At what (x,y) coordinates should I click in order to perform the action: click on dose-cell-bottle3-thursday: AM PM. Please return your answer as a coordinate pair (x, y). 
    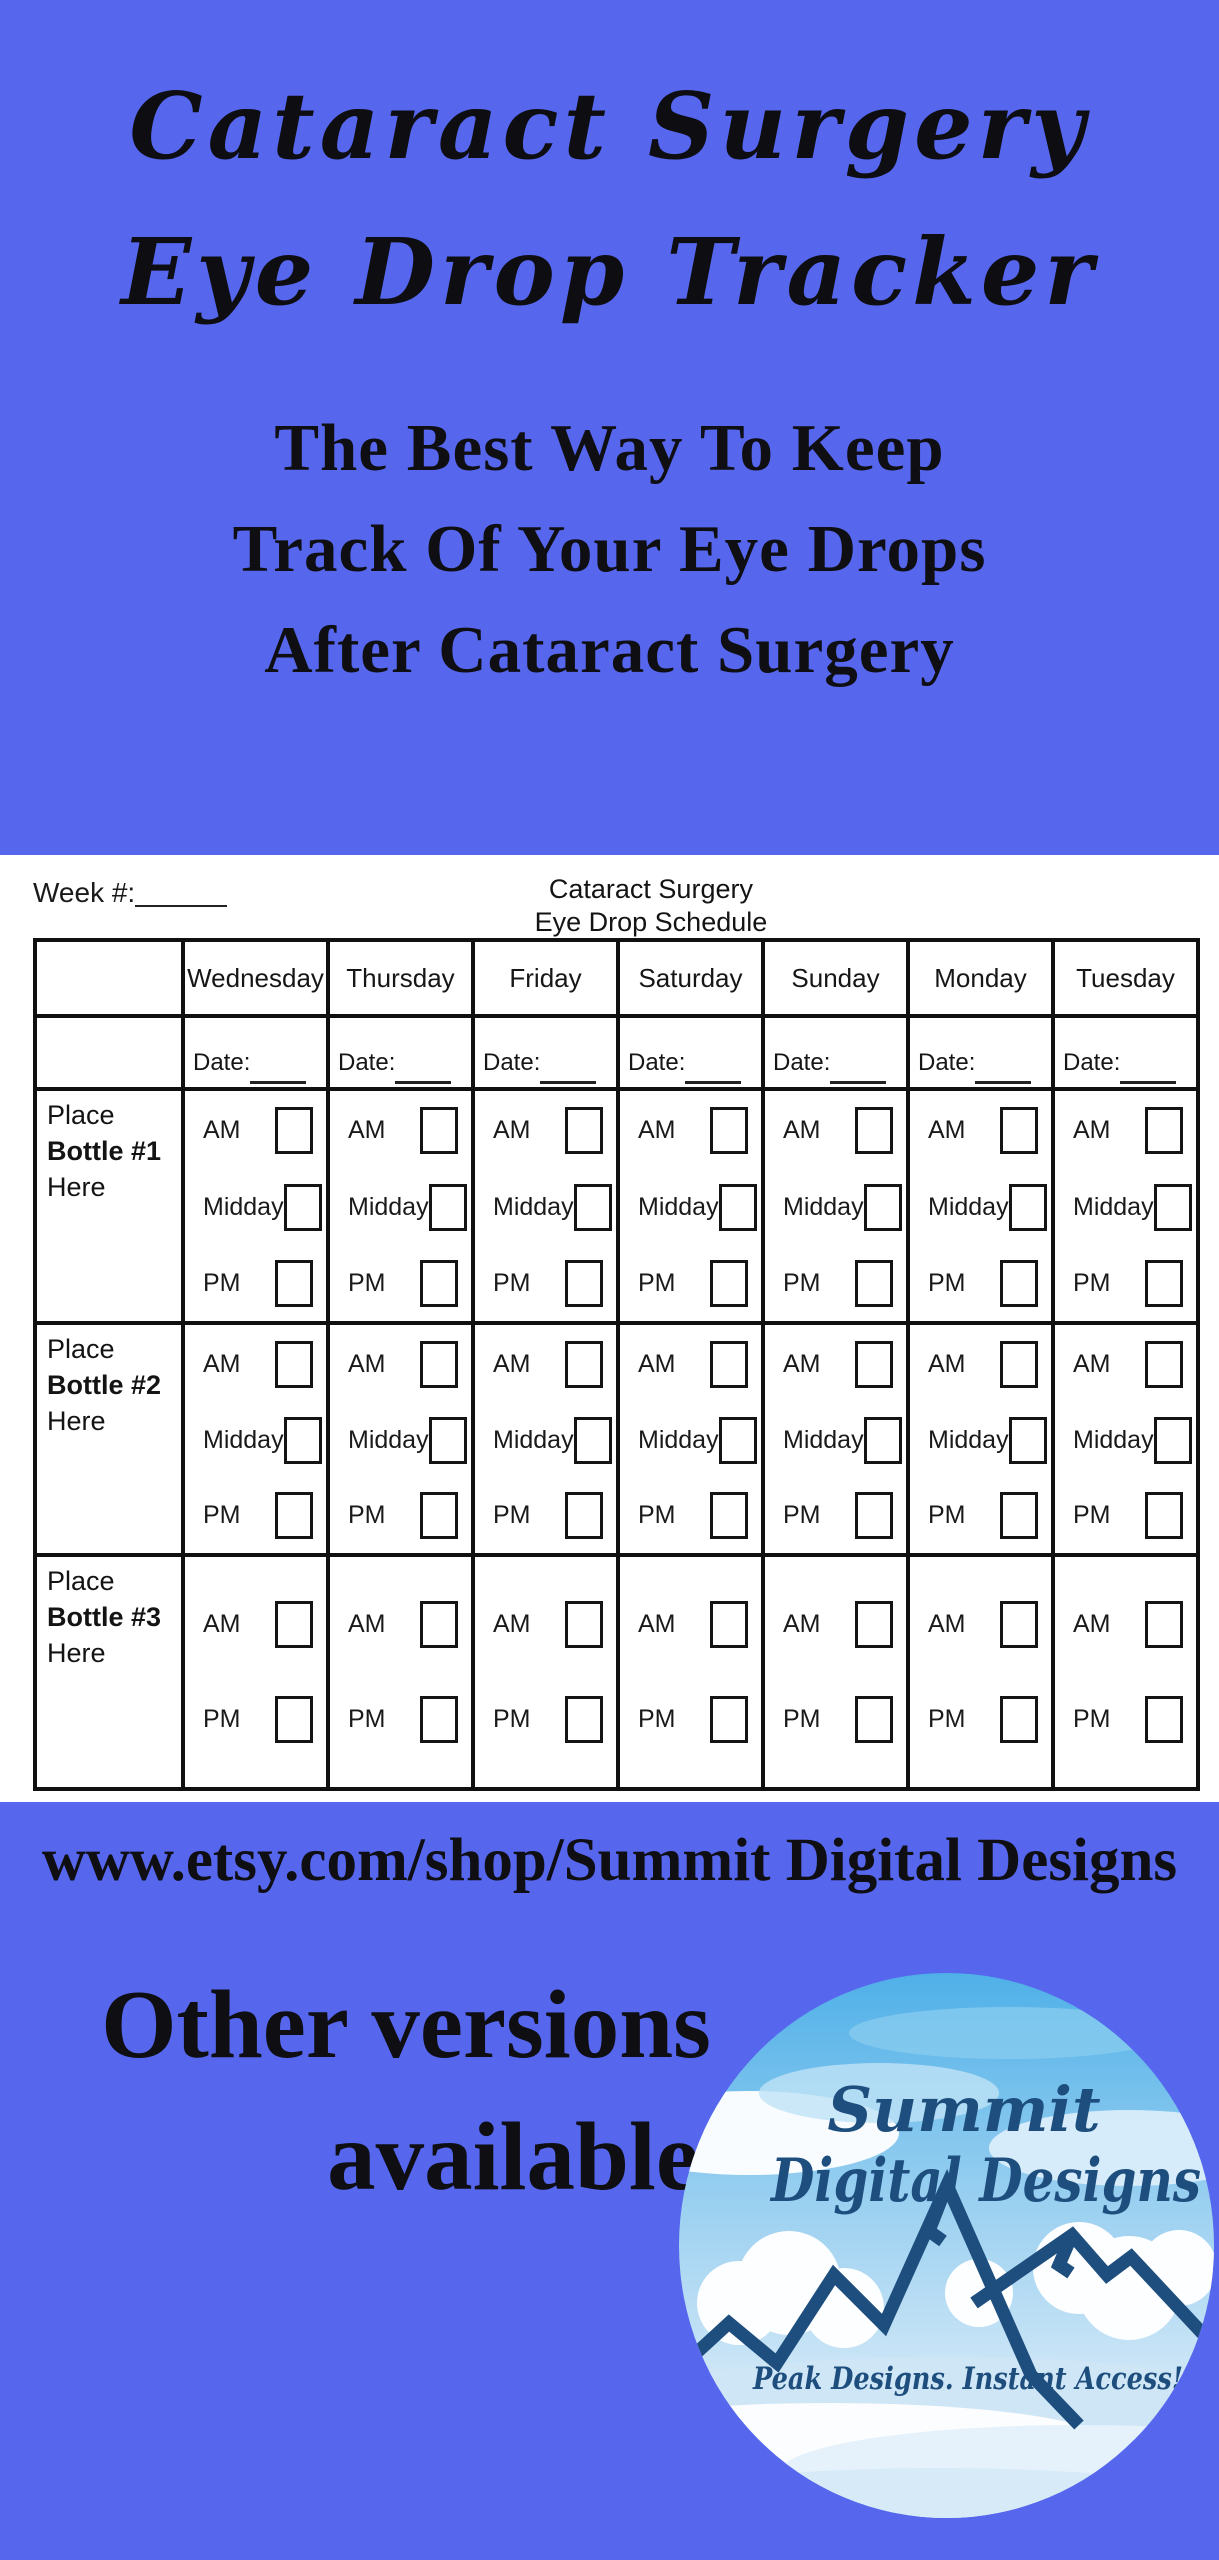
    Looking at the image, I should click on (400, 1672).